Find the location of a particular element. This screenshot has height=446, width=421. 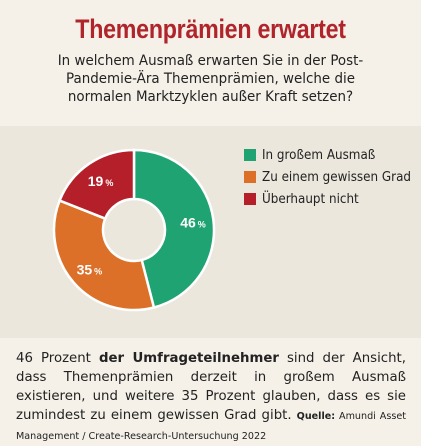

legend-item-gross: In großem Ausmaß is located at coordinates (332, 155).